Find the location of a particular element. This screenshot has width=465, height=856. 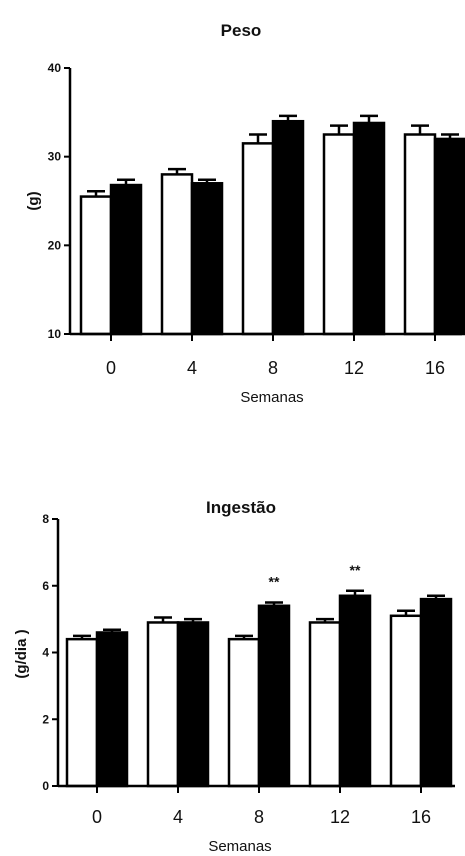

y-tick-label: 0 is located at coordinates (45, 786).